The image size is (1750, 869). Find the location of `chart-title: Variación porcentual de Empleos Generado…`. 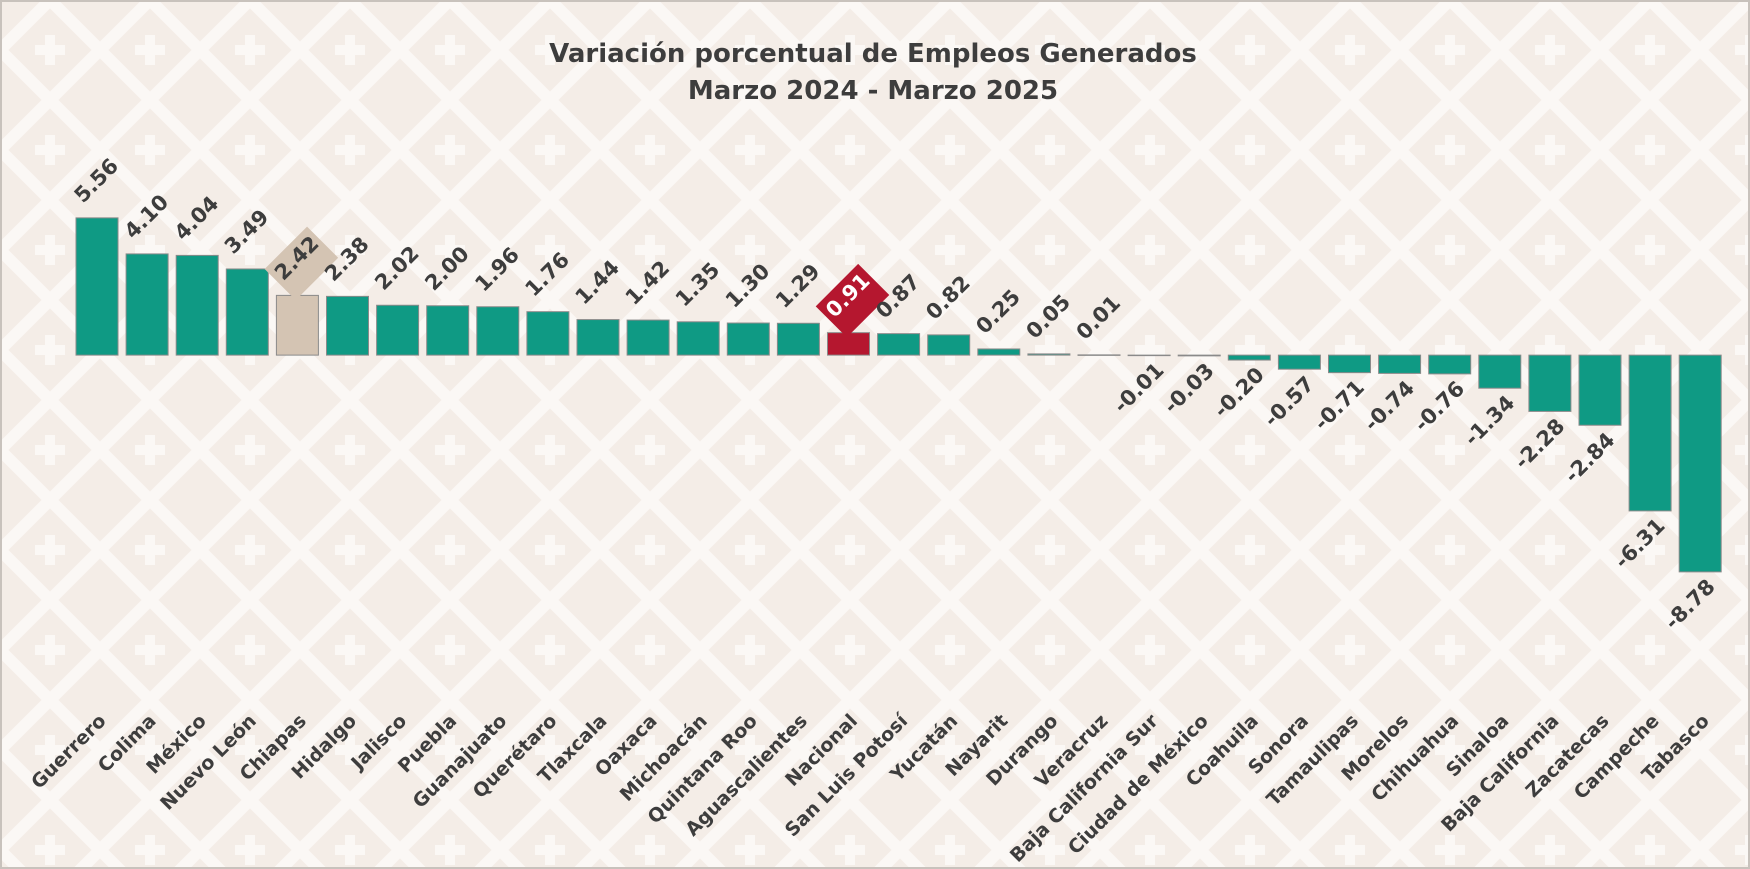

chart-title: Variación porcentual de Empleos Generado… is located at coordinates (873, 54).